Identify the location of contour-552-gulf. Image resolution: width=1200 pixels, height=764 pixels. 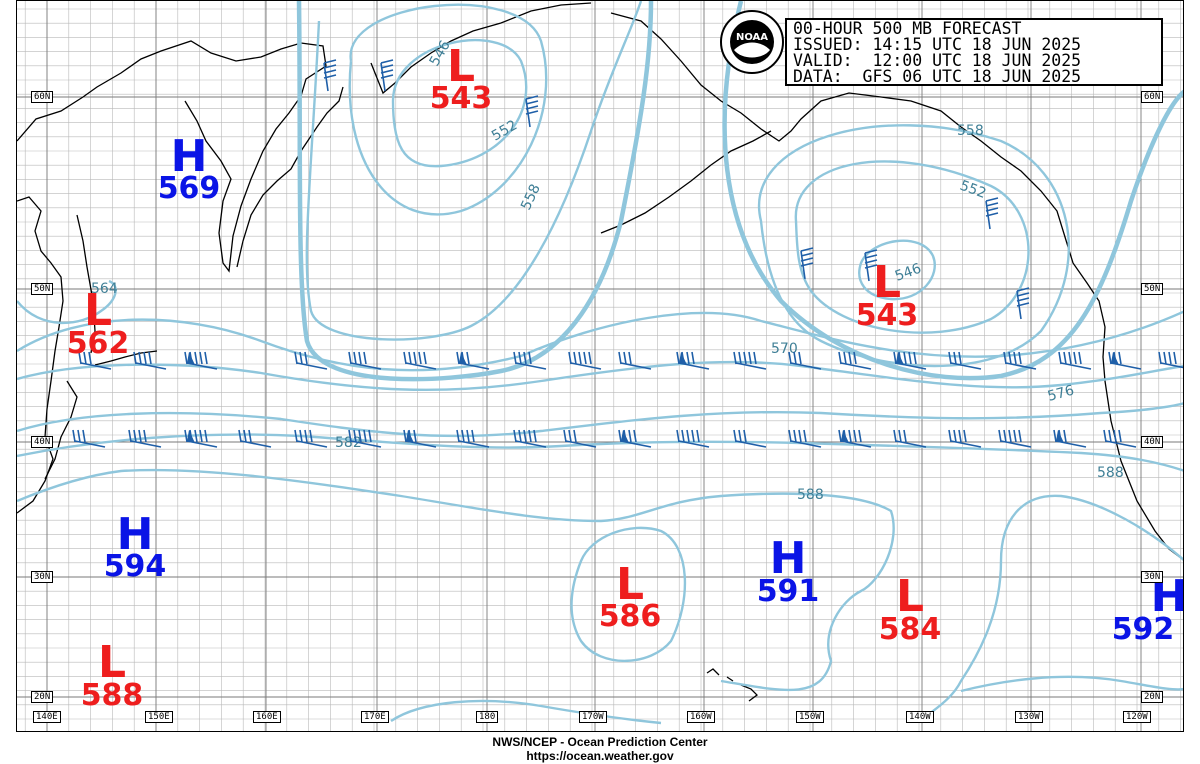
(912, 247).